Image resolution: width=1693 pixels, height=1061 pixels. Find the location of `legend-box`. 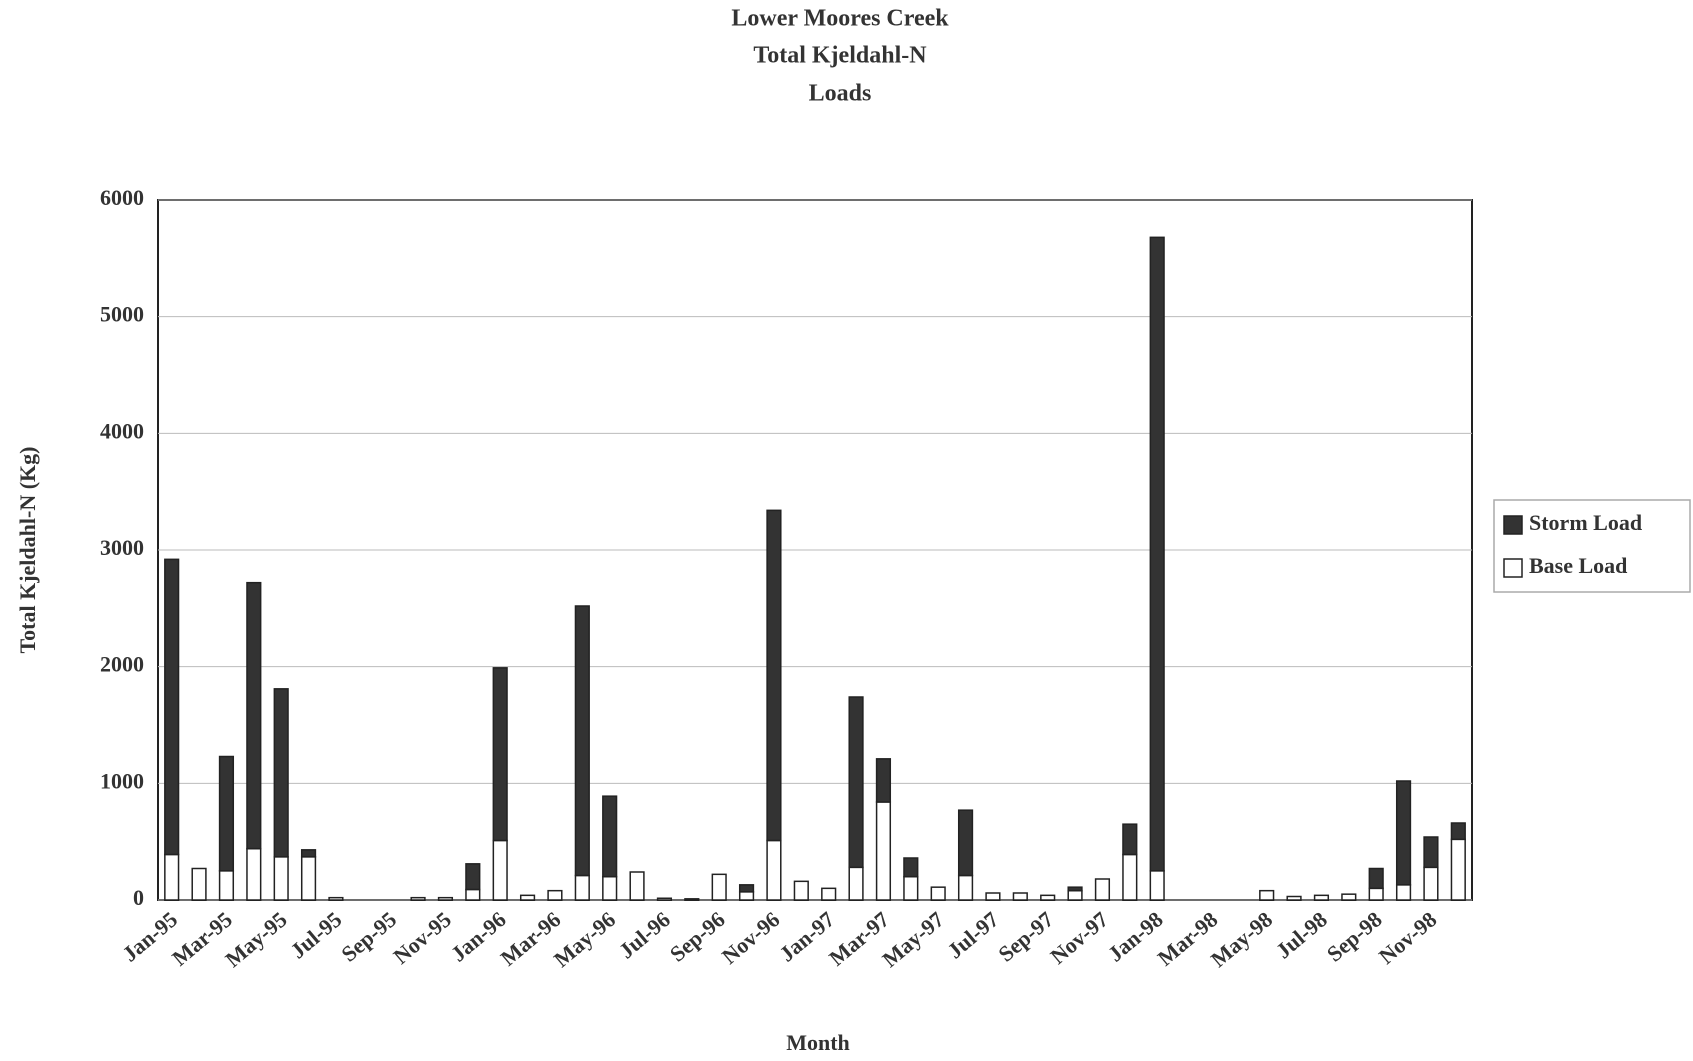

legend-box is located at coordinates (1592, 546).